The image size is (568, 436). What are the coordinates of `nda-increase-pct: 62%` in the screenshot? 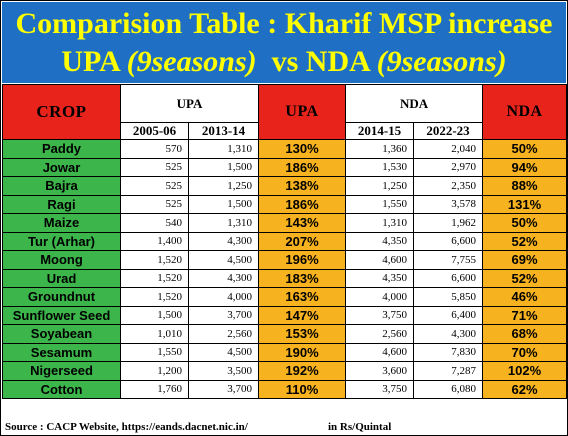 It's located at (525, 389).